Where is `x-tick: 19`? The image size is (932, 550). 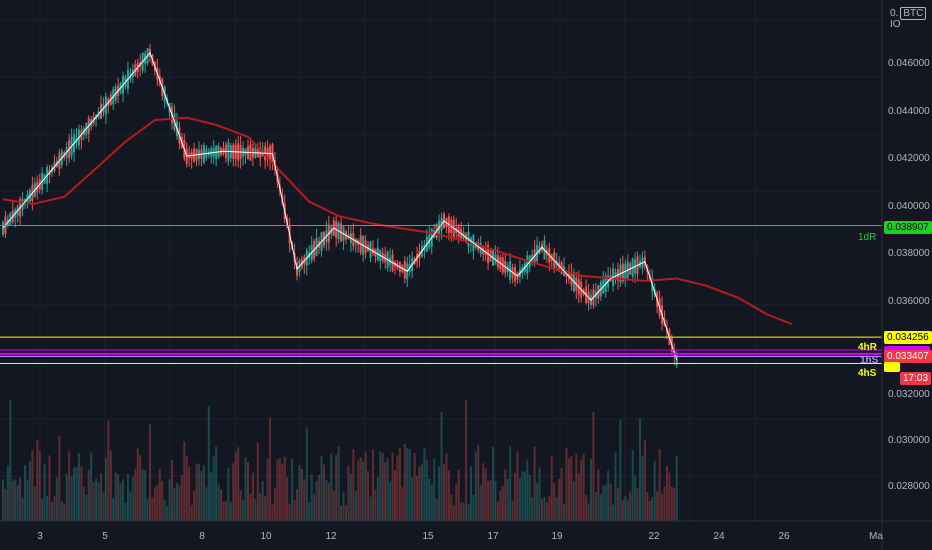
x-tick: 19 is located at coordinates (557, 536).